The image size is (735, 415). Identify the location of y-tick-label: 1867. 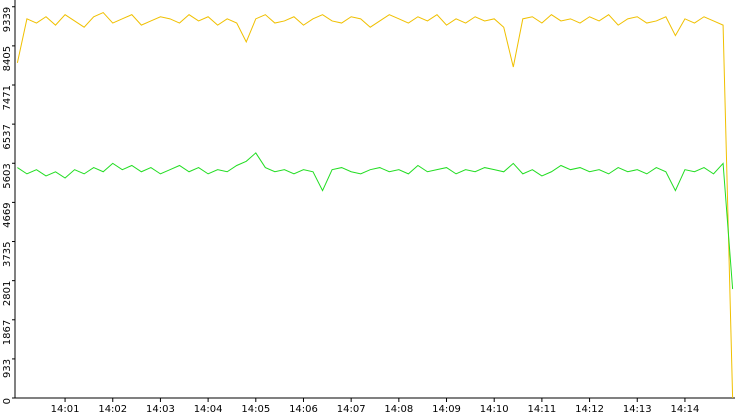
(7, 332).